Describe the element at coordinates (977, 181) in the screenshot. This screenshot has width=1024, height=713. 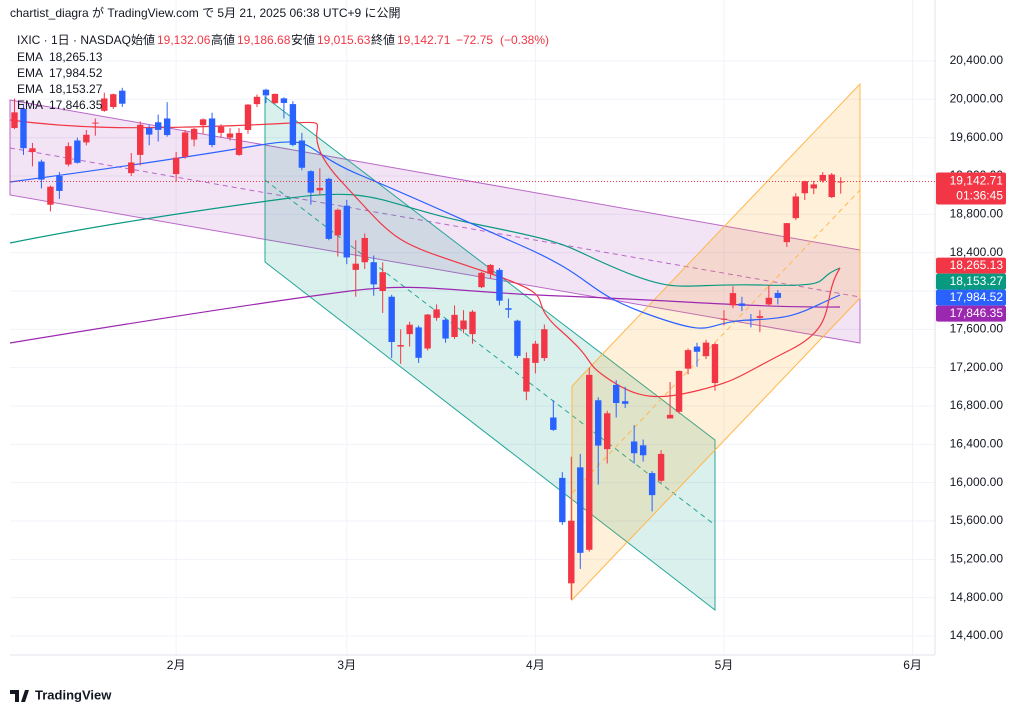
I see `price-tag-label: 19,142.71` at that location.